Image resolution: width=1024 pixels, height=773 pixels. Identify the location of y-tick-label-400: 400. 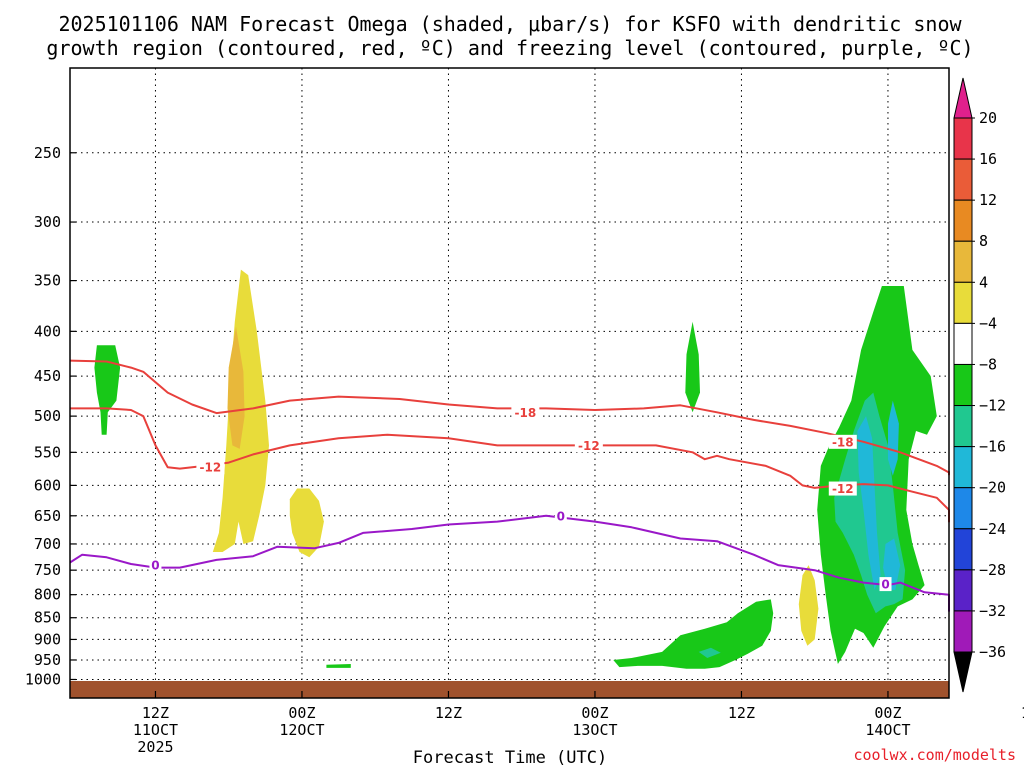
(47, 331).